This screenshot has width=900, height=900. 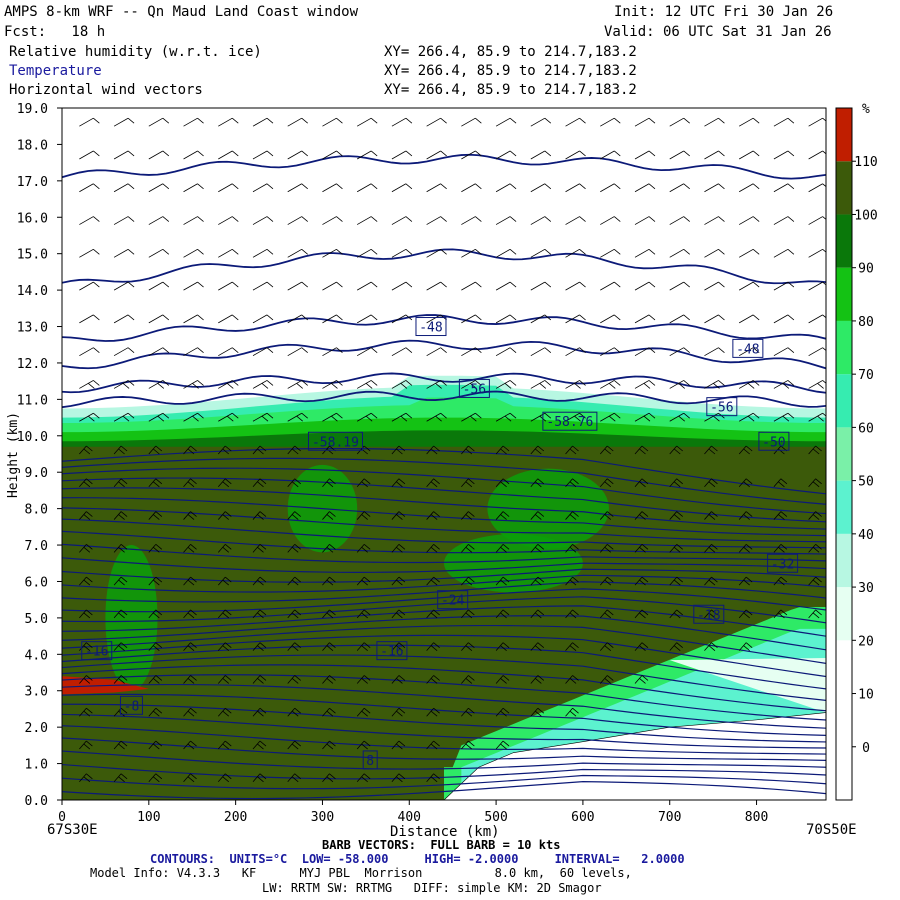 What do you see at coordinates (865, 215) in the screenshot?
I see `colorbar-label: 100` at bounding box center [865, 215].